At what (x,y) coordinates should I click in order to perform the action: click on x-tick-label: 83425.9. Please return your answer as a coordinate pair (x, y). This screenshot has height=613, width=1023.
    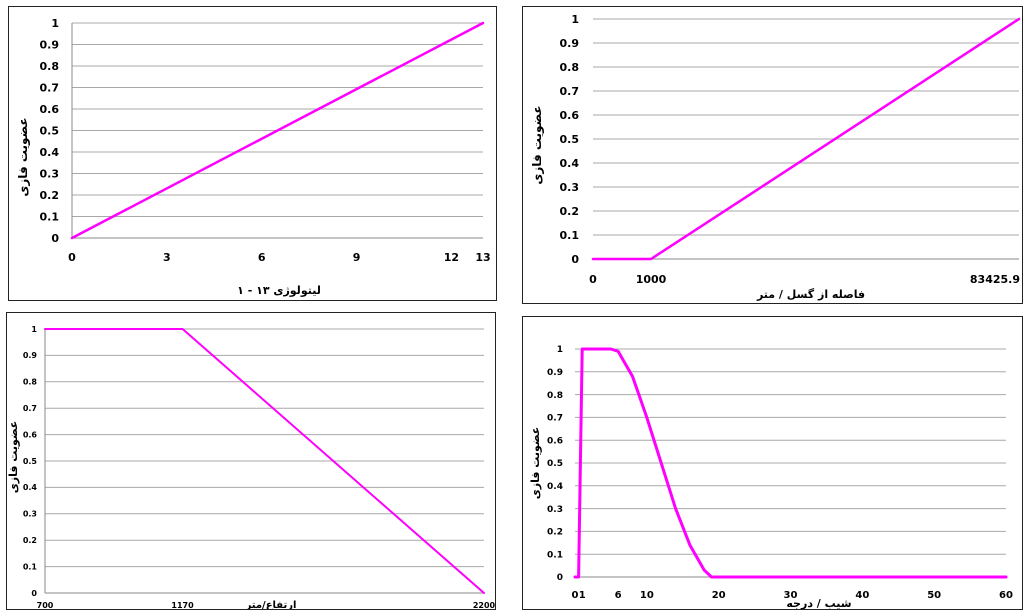
    Looking at the image, I should click on (995, 279).